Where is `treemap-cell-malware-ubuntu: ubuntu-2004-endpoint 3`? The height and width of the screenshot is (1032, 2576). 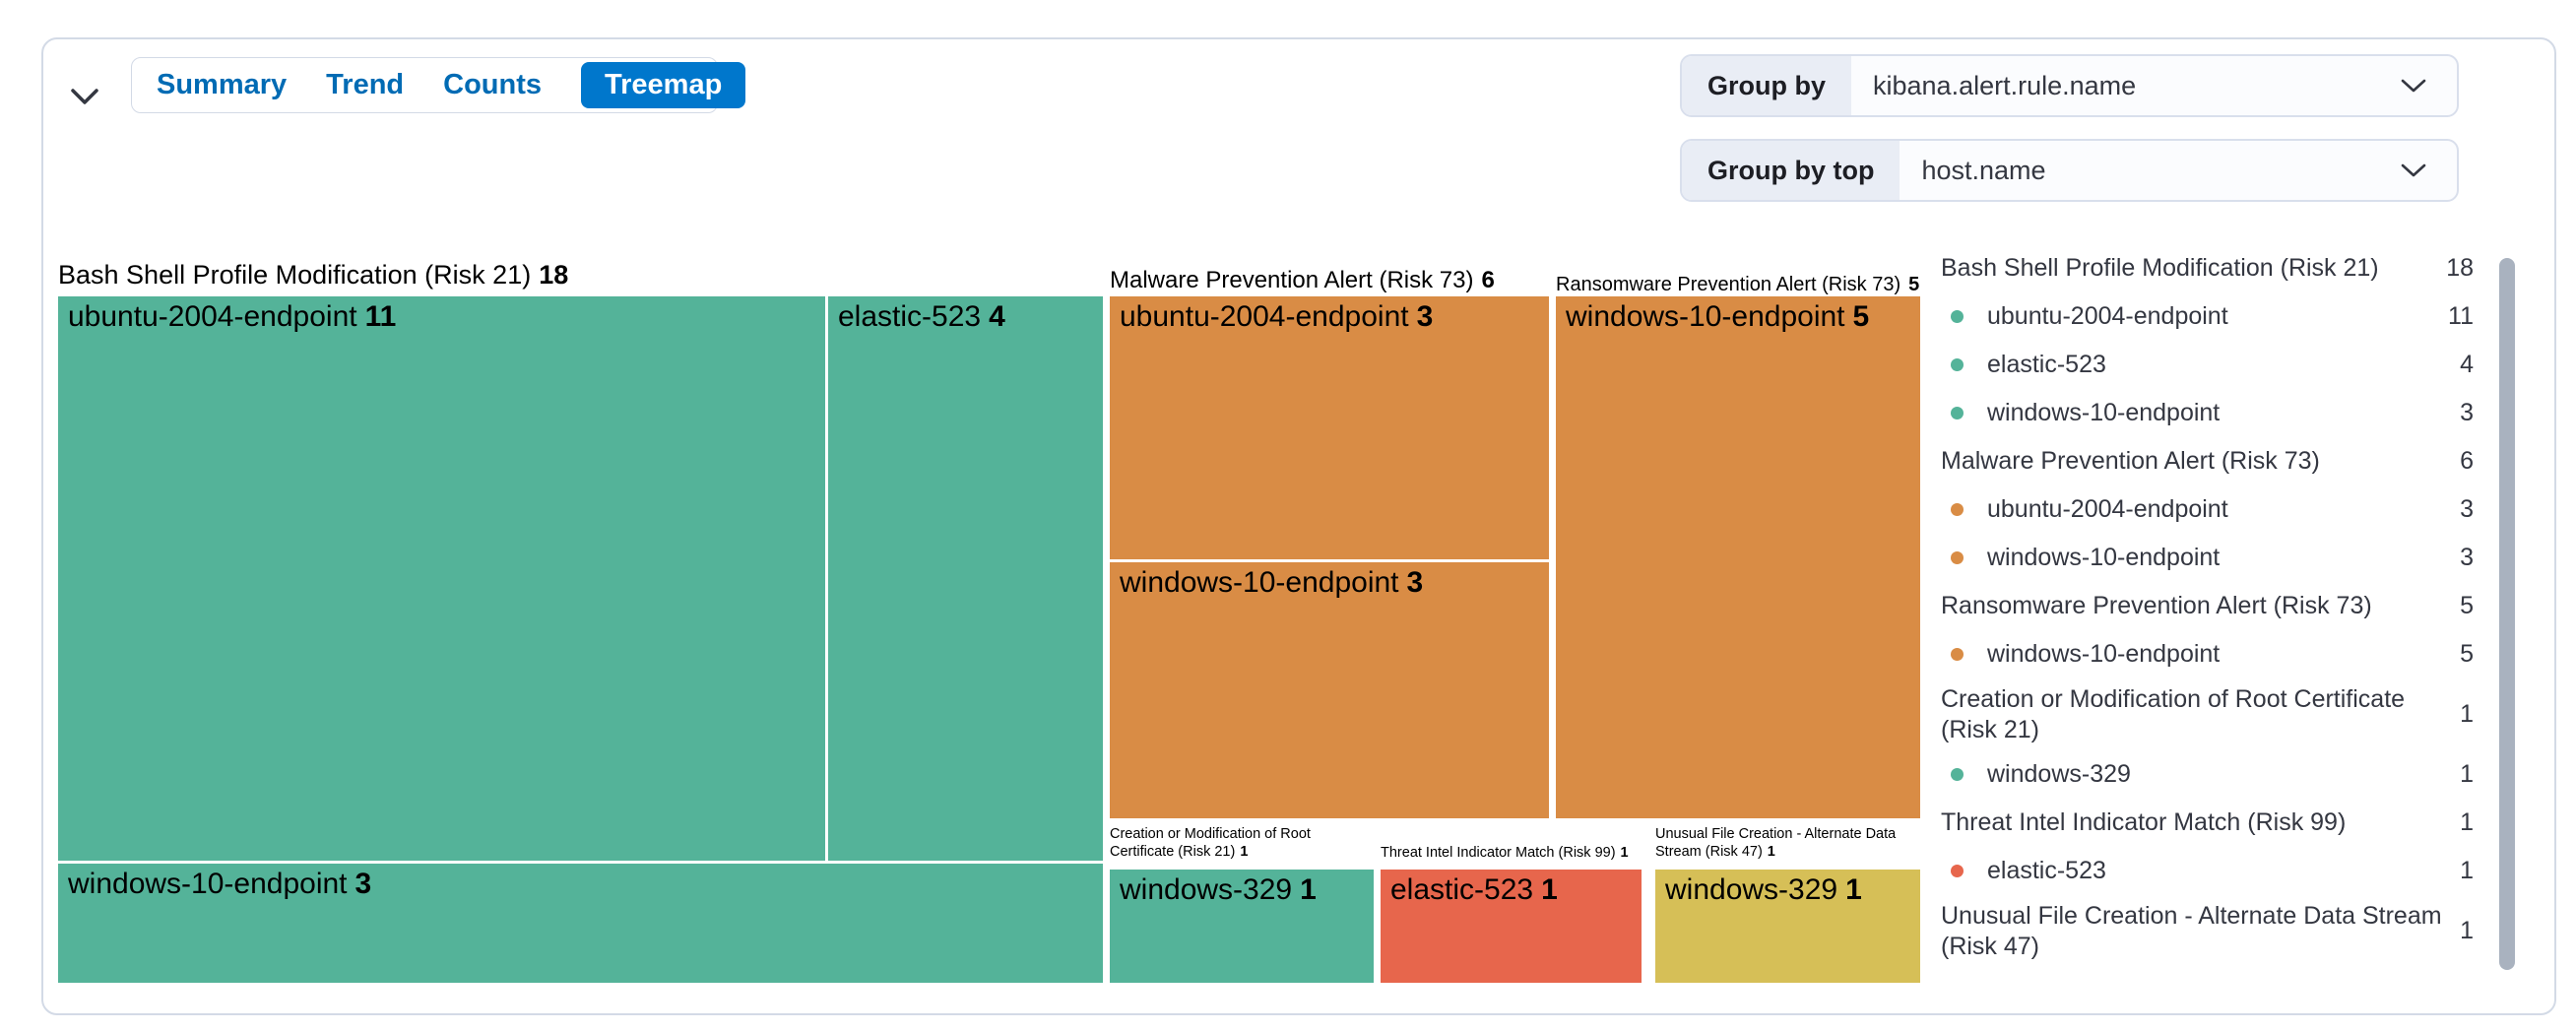 treemap-cell-malware-ubuntu: ubuntu-2004-endpoint 3 is located at coordinates (1329, 427).